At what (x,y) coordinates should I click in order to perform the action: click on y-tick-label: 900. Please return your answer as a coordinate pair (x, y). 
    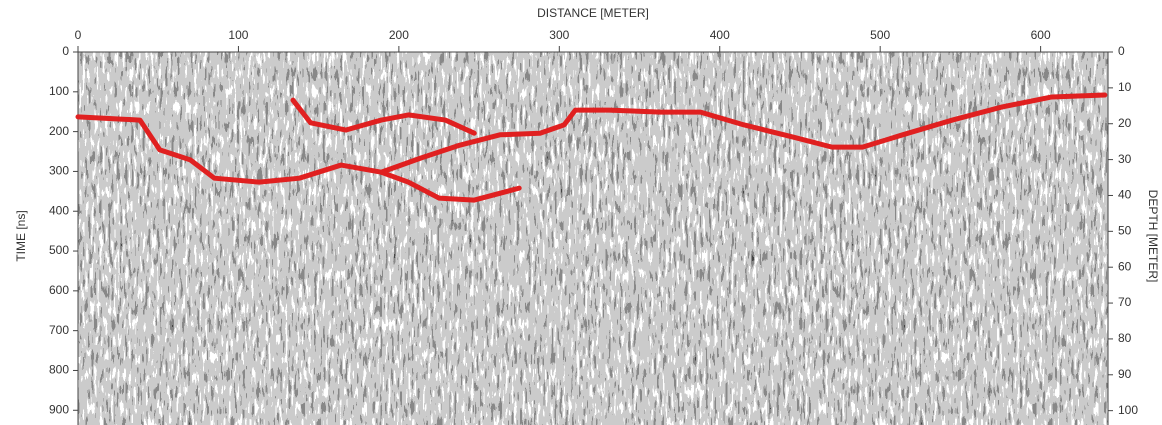
    Looking at the image, I should click on (59, 409).